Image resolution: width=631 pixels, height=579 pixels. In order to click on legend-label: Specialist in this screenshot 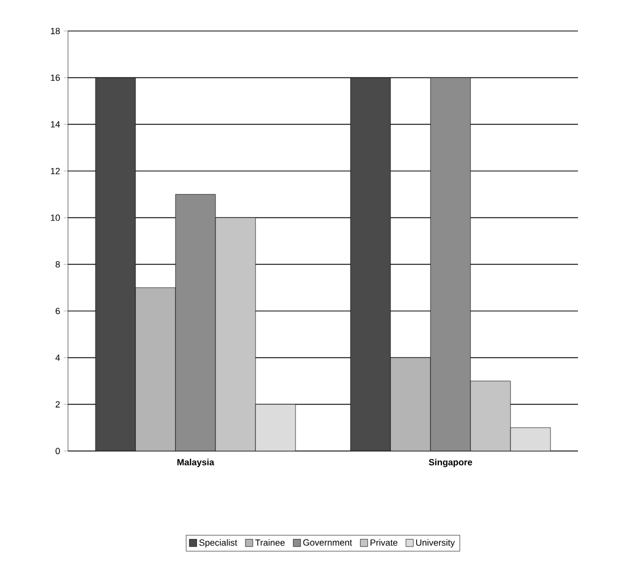, I will do `click(218, 543)`.